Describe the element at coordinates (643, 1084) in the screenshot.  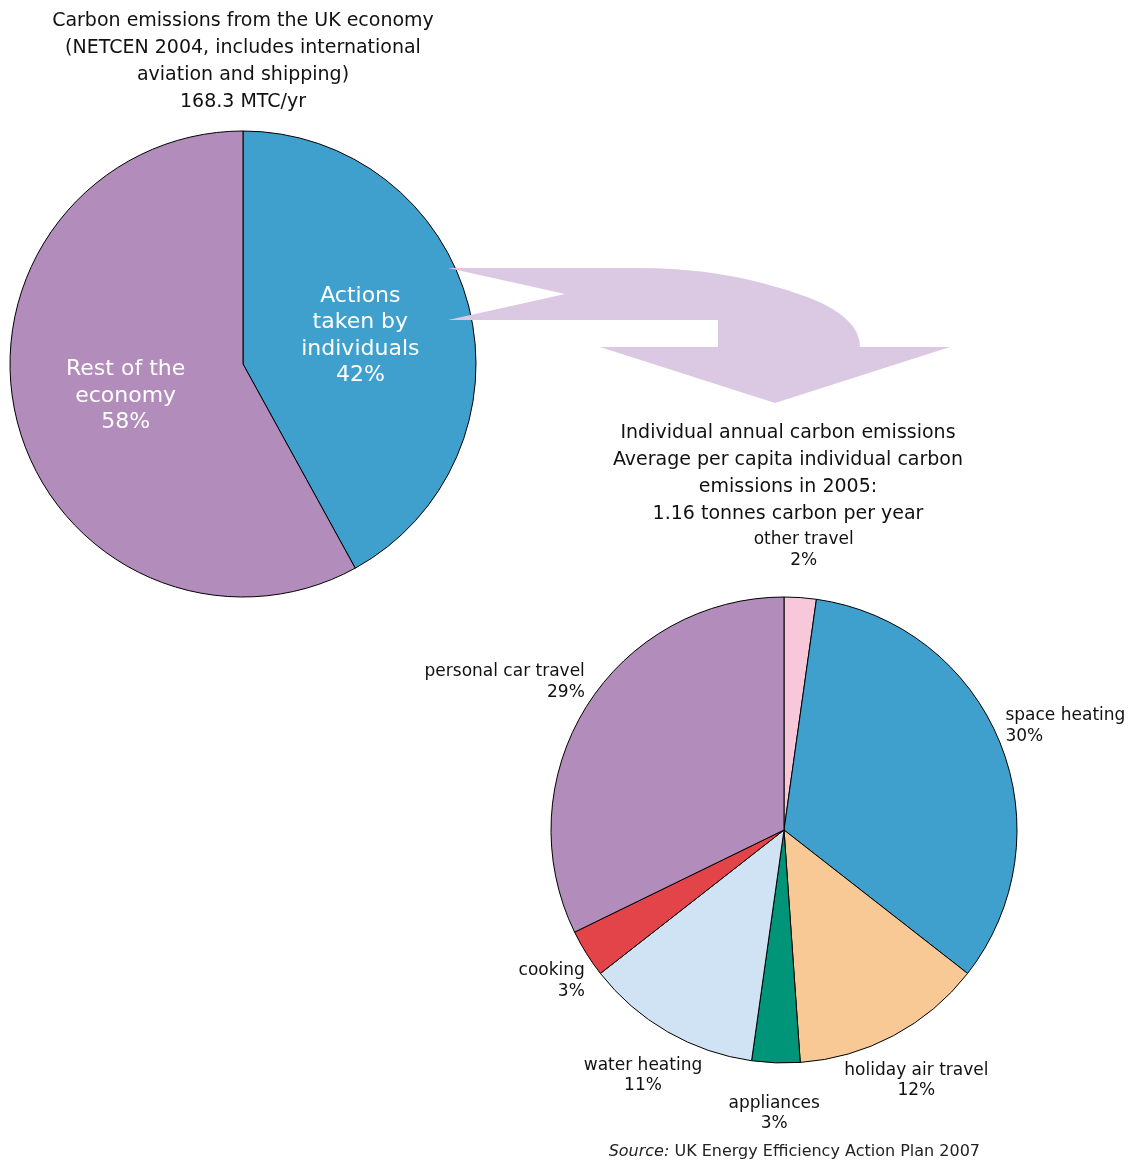
I see `data-label: 11%` at that location.